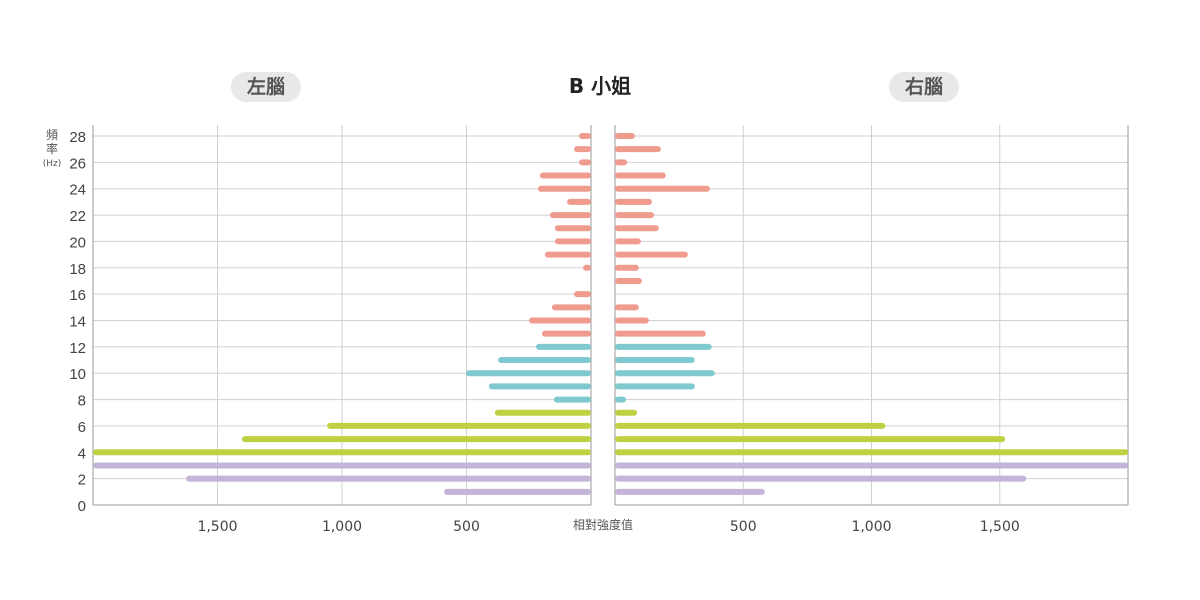 This screenshot has height=600, width=1200. I want to click on right-bar-8hz, so click(621, 399).